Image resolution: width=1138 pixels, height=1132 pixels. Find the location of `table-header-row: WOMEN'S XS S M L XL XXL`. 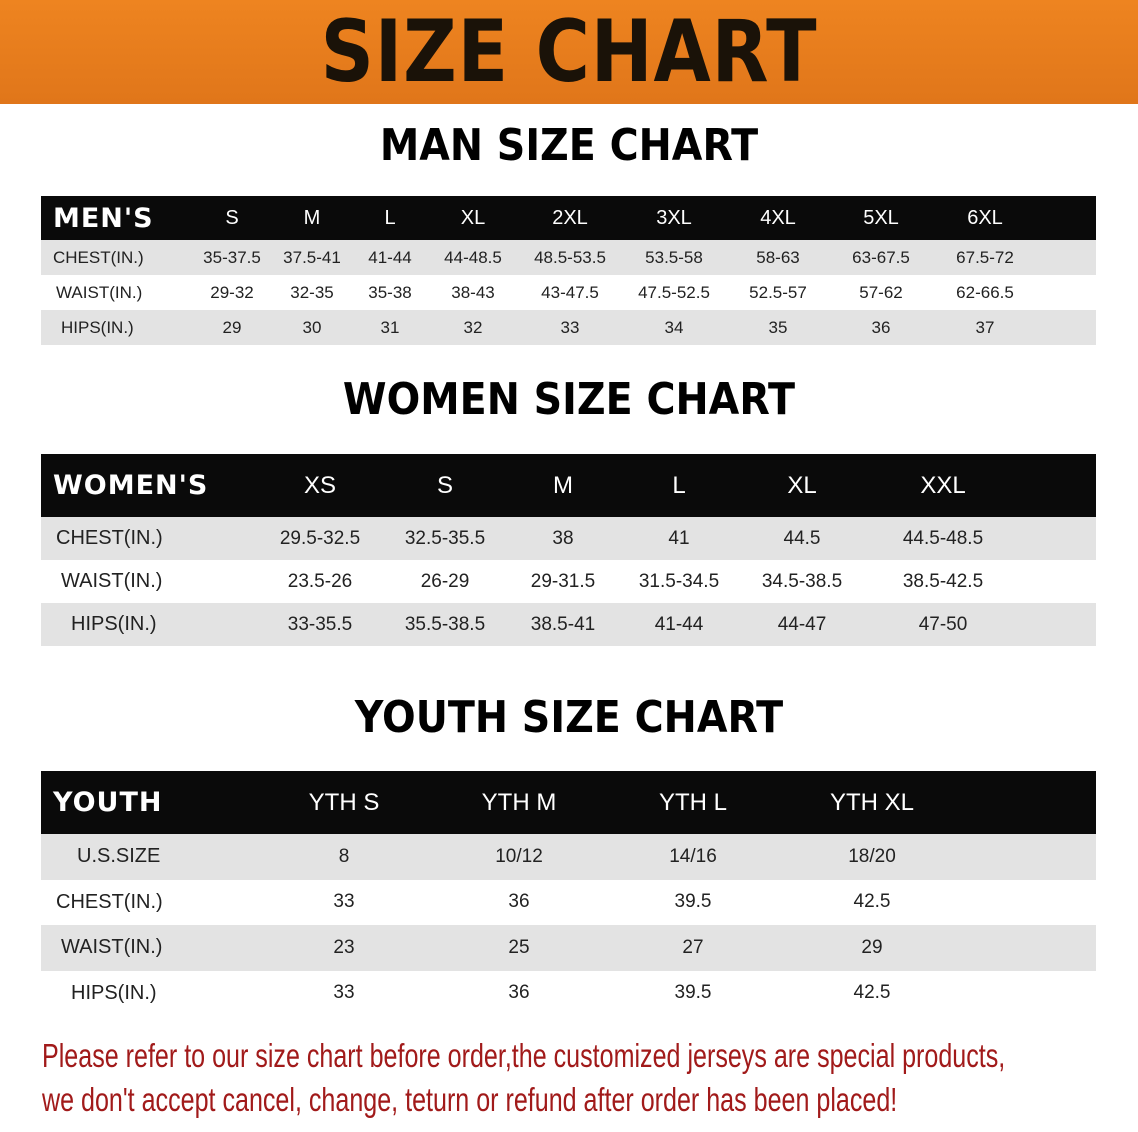

table-header-row: WOMEN'S XS S M L XL XXL is located at coordinates (568, 485).